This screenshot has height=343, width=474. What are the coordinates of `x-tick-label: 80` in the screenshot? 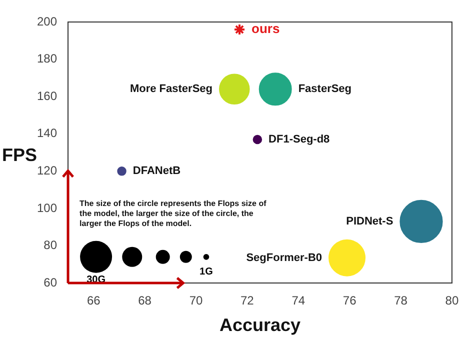 It's located at (452, 301).